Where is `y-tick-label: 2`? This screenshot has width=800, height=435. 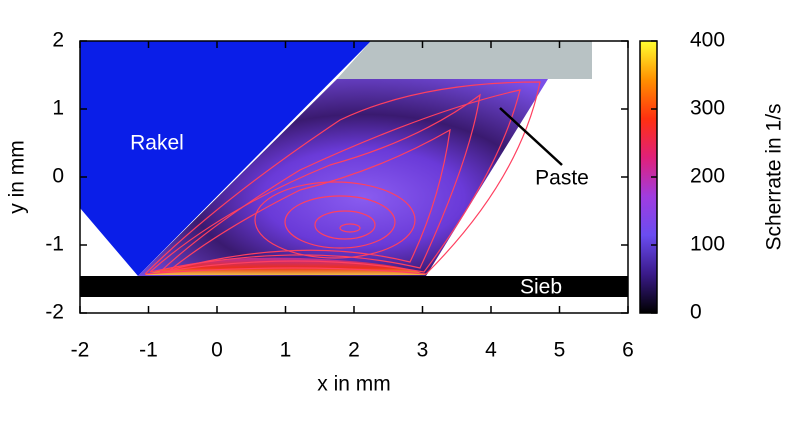
y-tick-label: 2 is located at coordinates (58, 40).